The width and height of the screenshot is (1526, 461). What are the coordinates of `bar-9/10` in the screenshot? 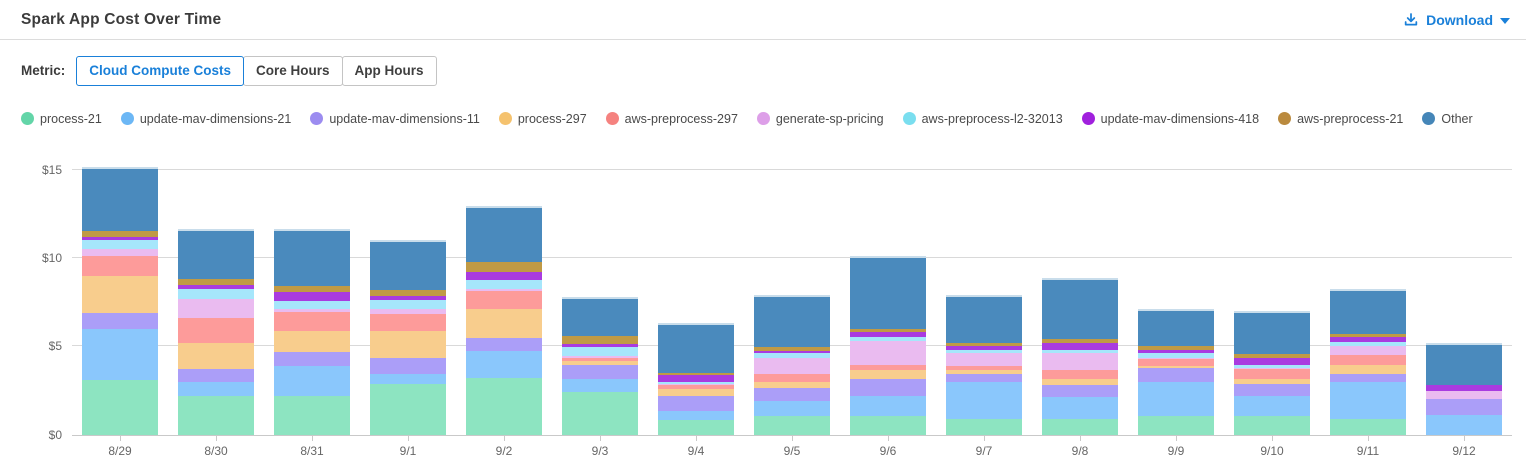 It's located at (1272, 372).